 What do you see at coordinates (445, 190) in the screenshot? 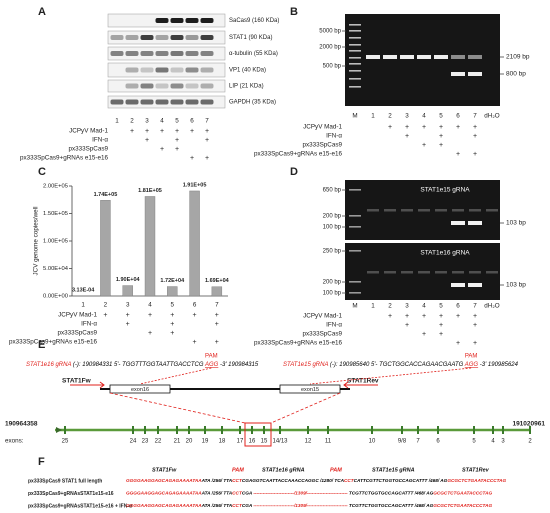
I see `gel-title: STAT1e15 gRNA` at bounding box center [445, 190].